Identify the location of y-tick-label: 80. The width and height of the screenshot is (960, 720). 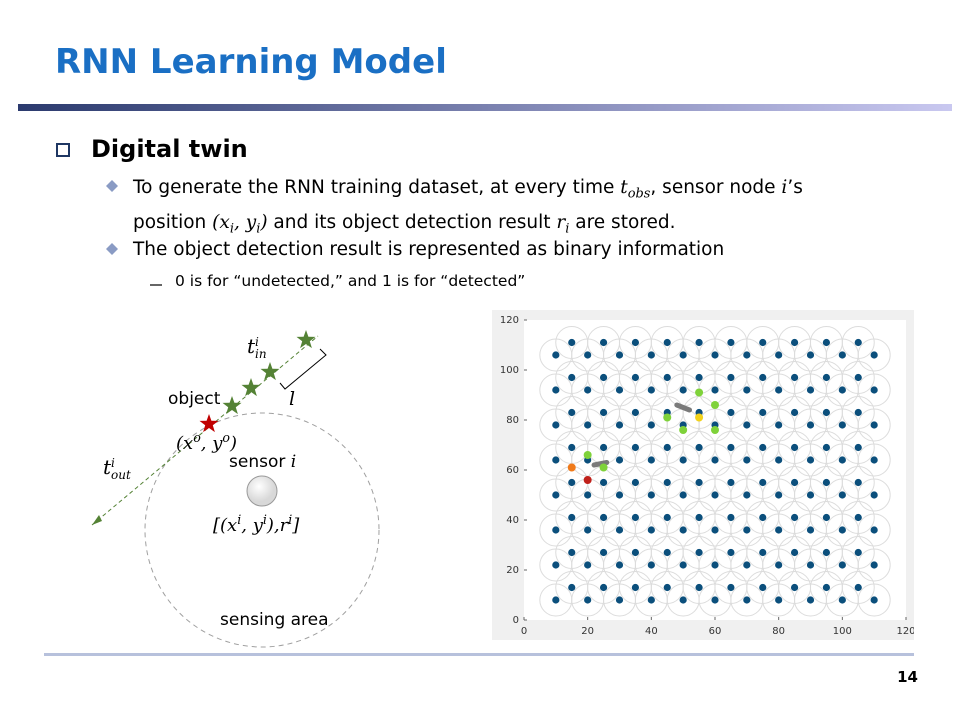
(512, 420).